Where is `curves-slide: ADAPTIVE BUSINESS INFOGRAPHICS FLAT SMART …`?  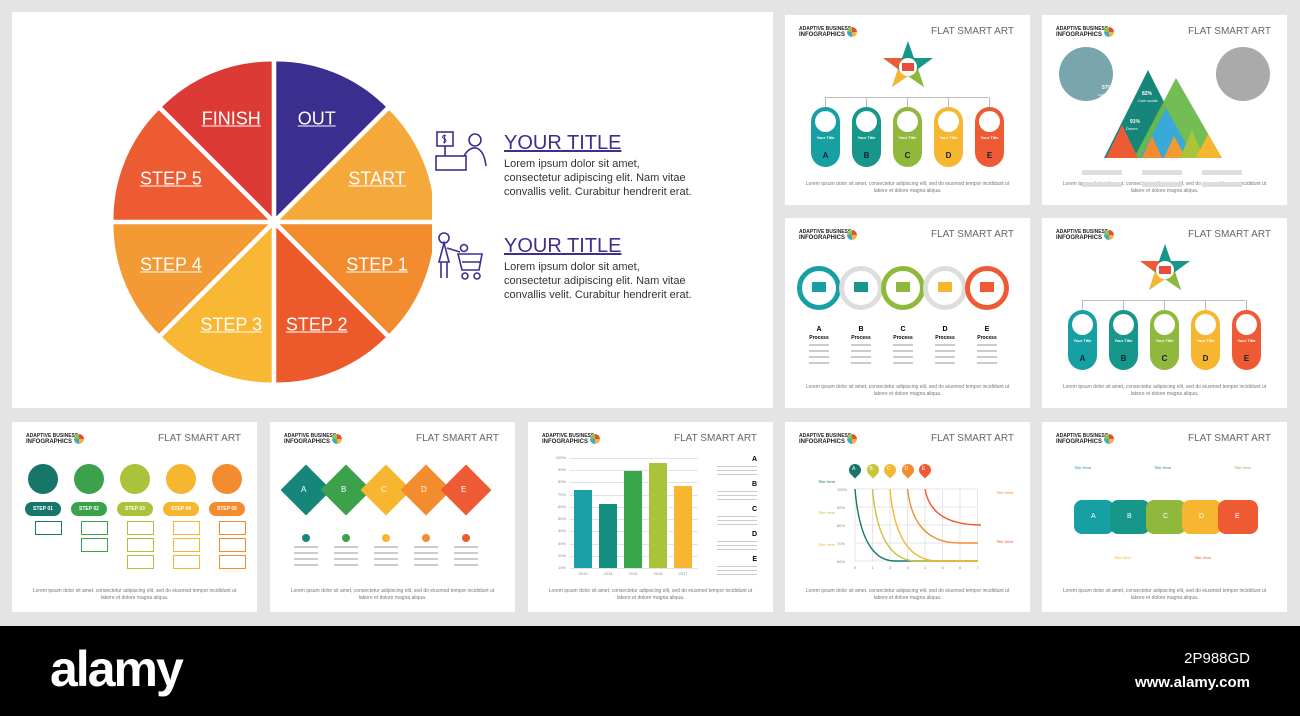 curves-slide: ADAPTIVE BUSINESS INFOGRAPHICS FLAT SMART … is located at coordinates (907, 517).